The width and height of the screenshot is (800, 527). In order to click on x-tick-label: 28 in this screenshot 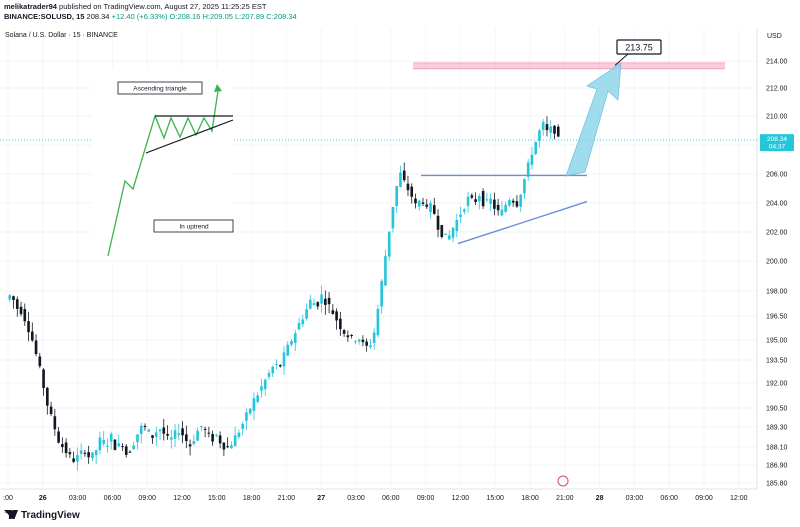, I will do `click(600, 498)`.